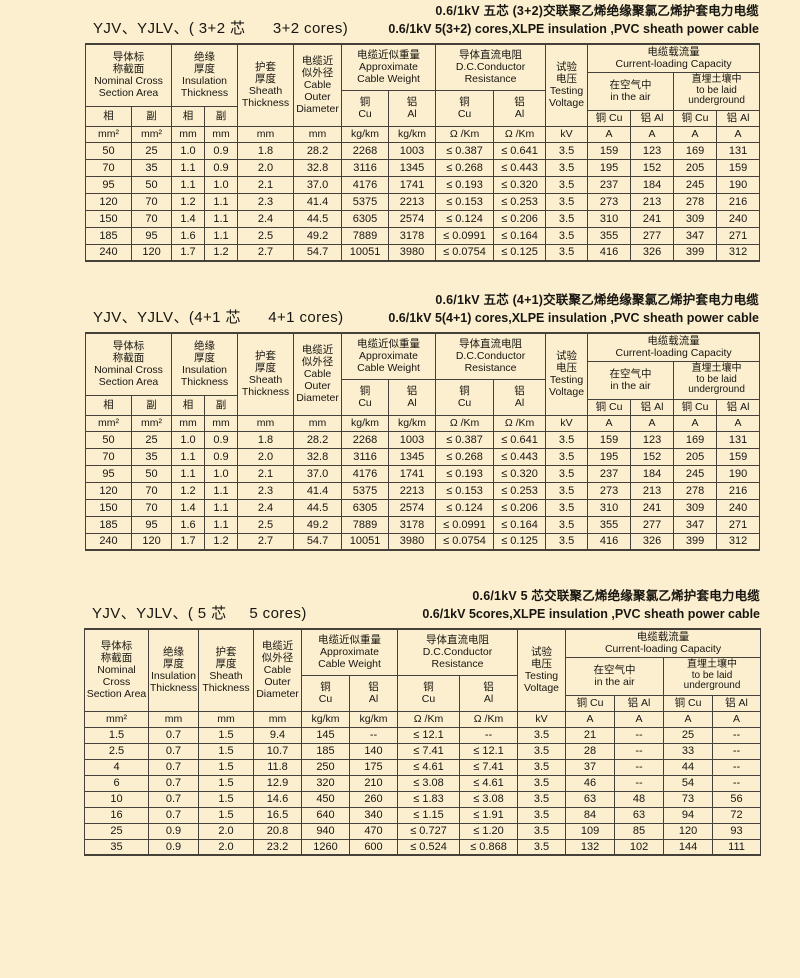 This screenshot has width=800, height=978. Describe the element at coordinates (616, 596) in the screenshot. I see `title-chinese: 0.6/1kV 5 芯交联聚乙烯绝缘聚氯乙烯护套电力电缆` at that location.